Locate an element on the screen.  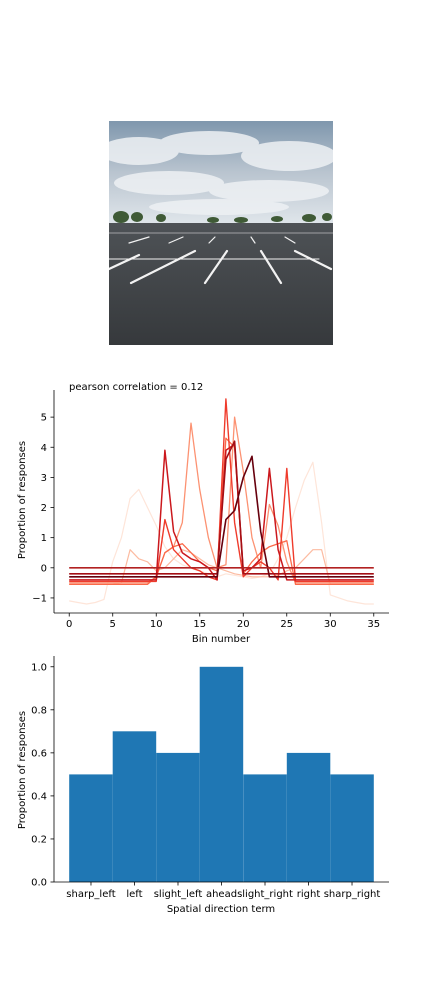
bar-left is located at coordinates (134, 806).